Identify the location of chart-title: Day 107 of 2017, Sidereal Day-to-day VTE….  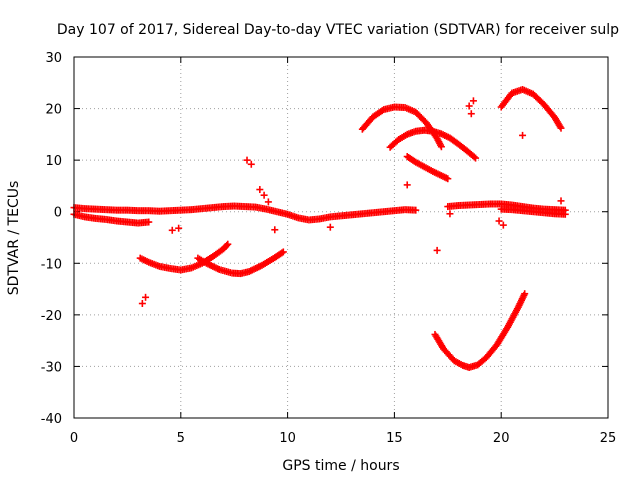
(338, 30).